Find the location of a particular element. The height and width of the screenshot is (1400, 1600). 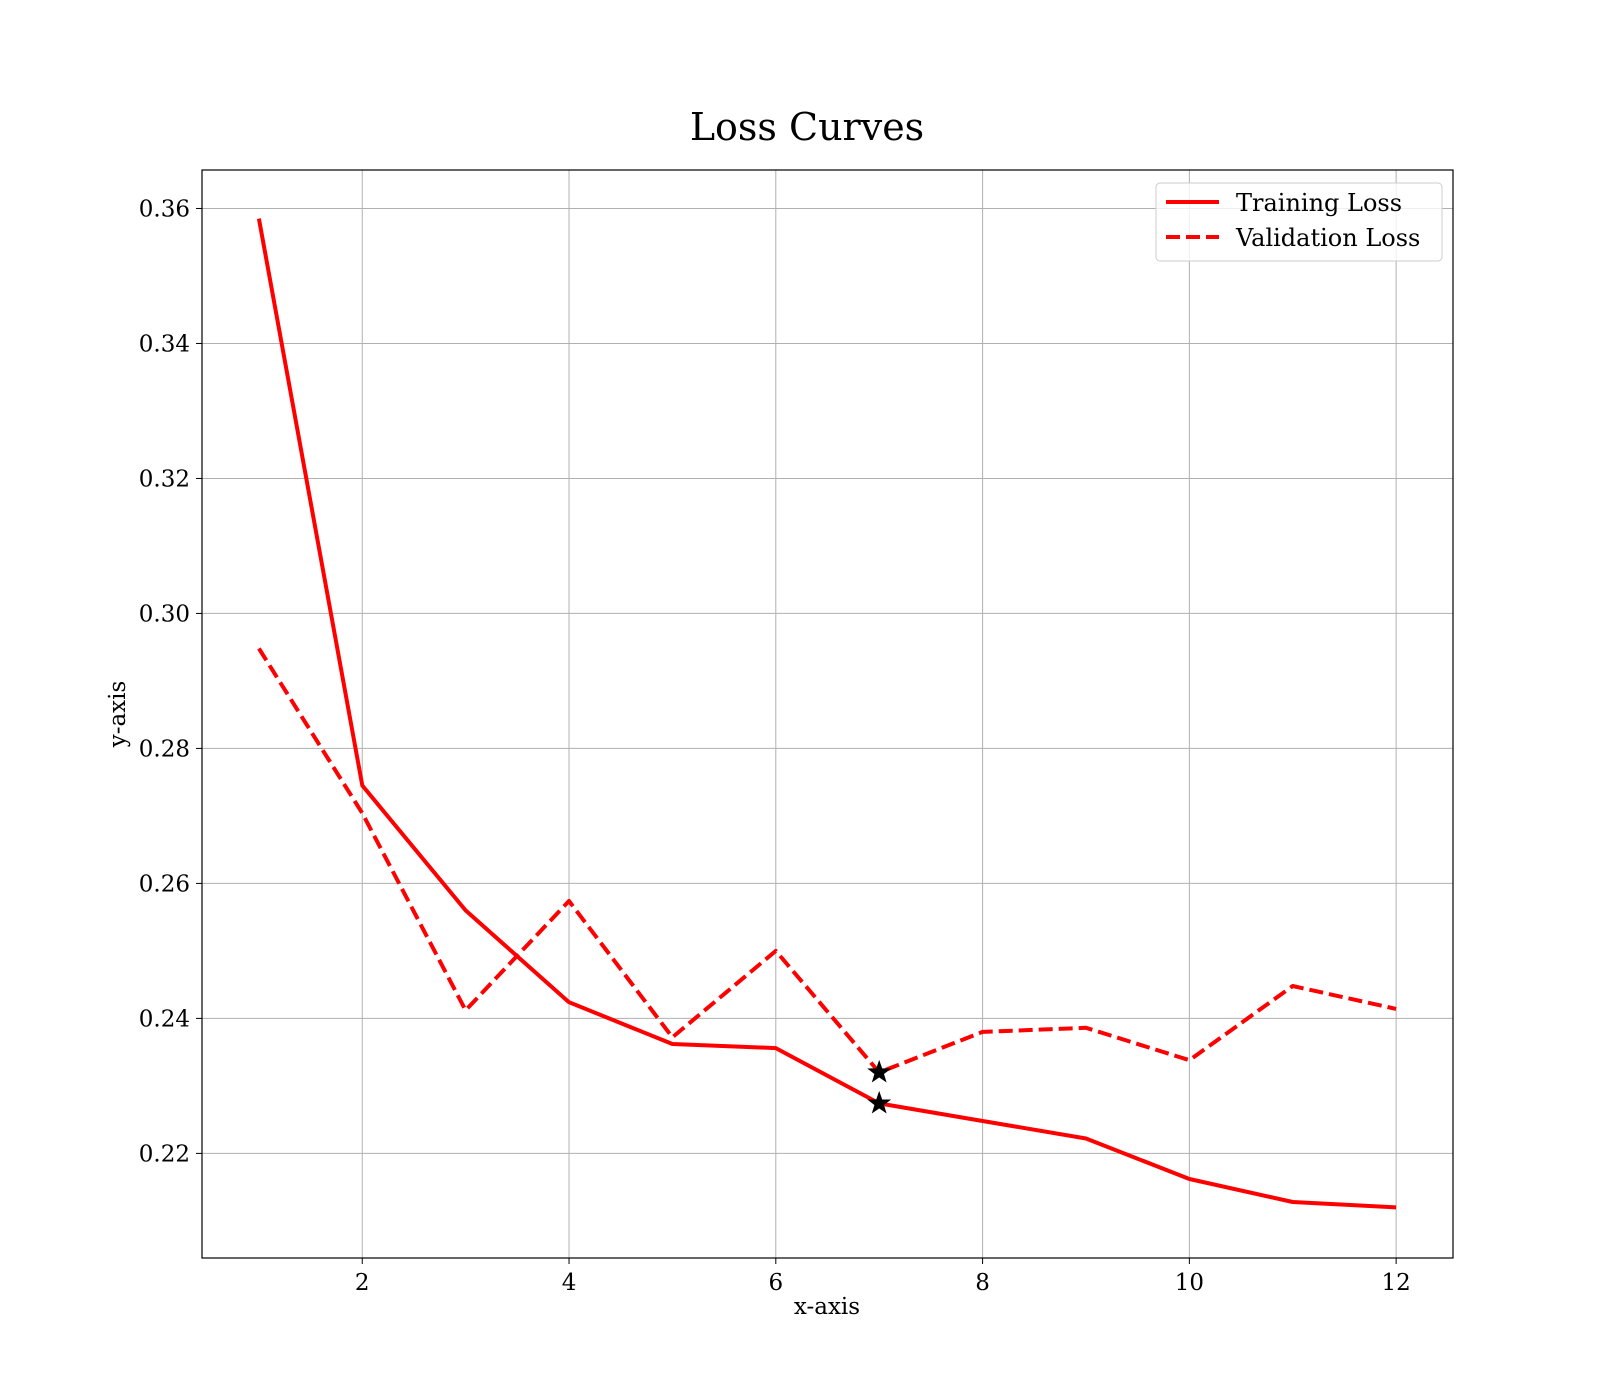

legend-box is located at coordinates (1299, 222).